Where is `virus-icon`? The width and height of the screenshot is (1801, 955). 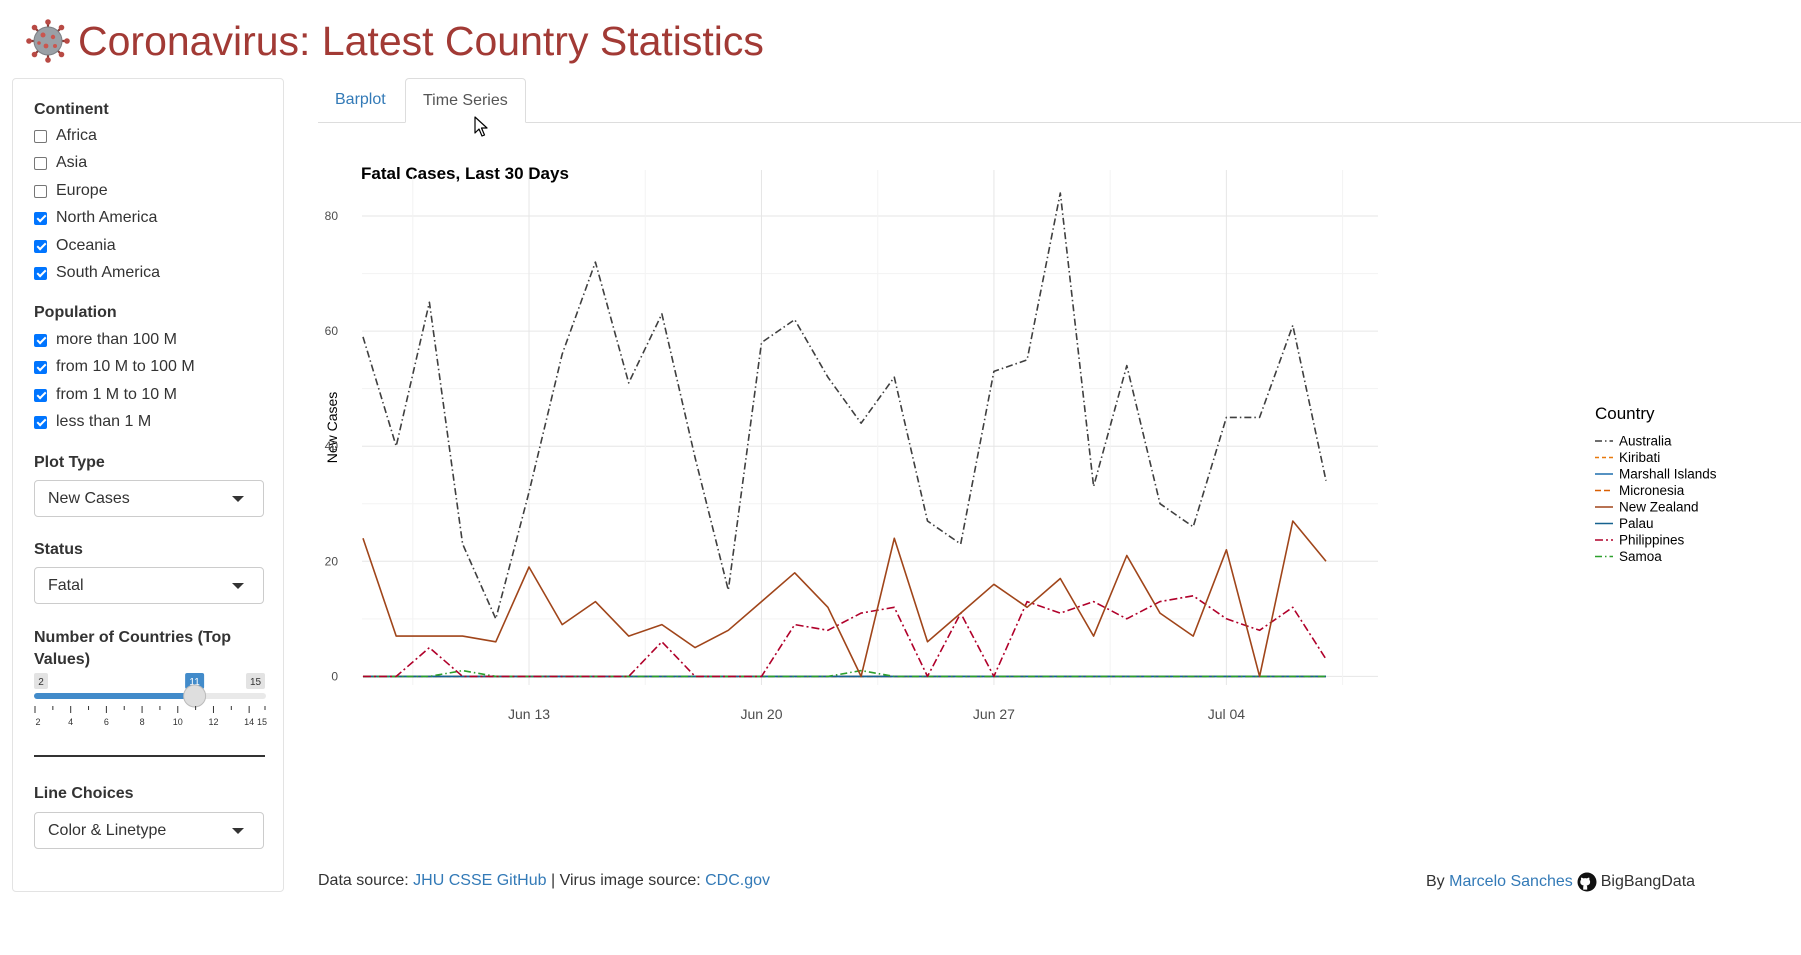 virus-icon is located at coordinates (48, 41).